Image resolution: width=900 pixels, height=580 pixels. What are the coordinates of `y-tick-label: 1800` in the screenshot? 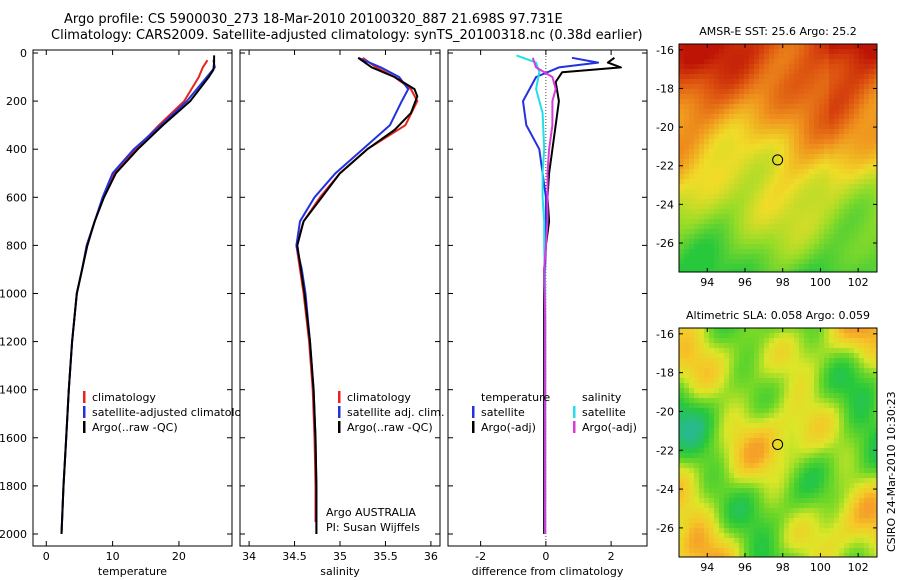 It's located at (13, 486).